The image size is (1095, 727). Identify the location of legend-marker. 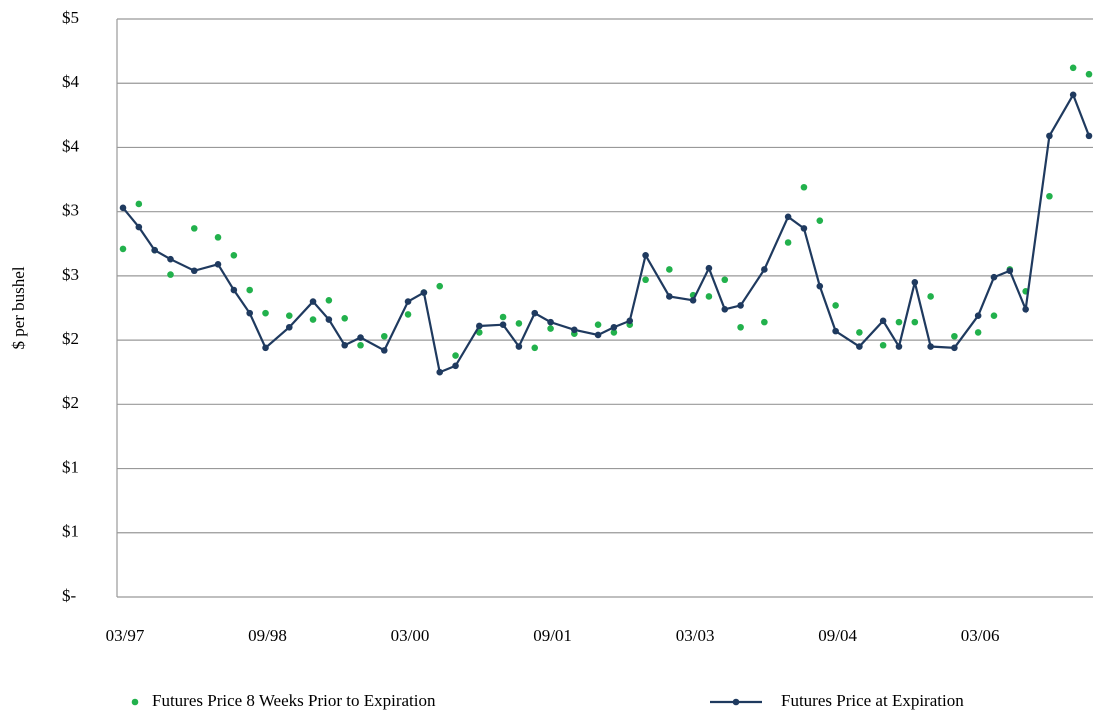
(736, 702).